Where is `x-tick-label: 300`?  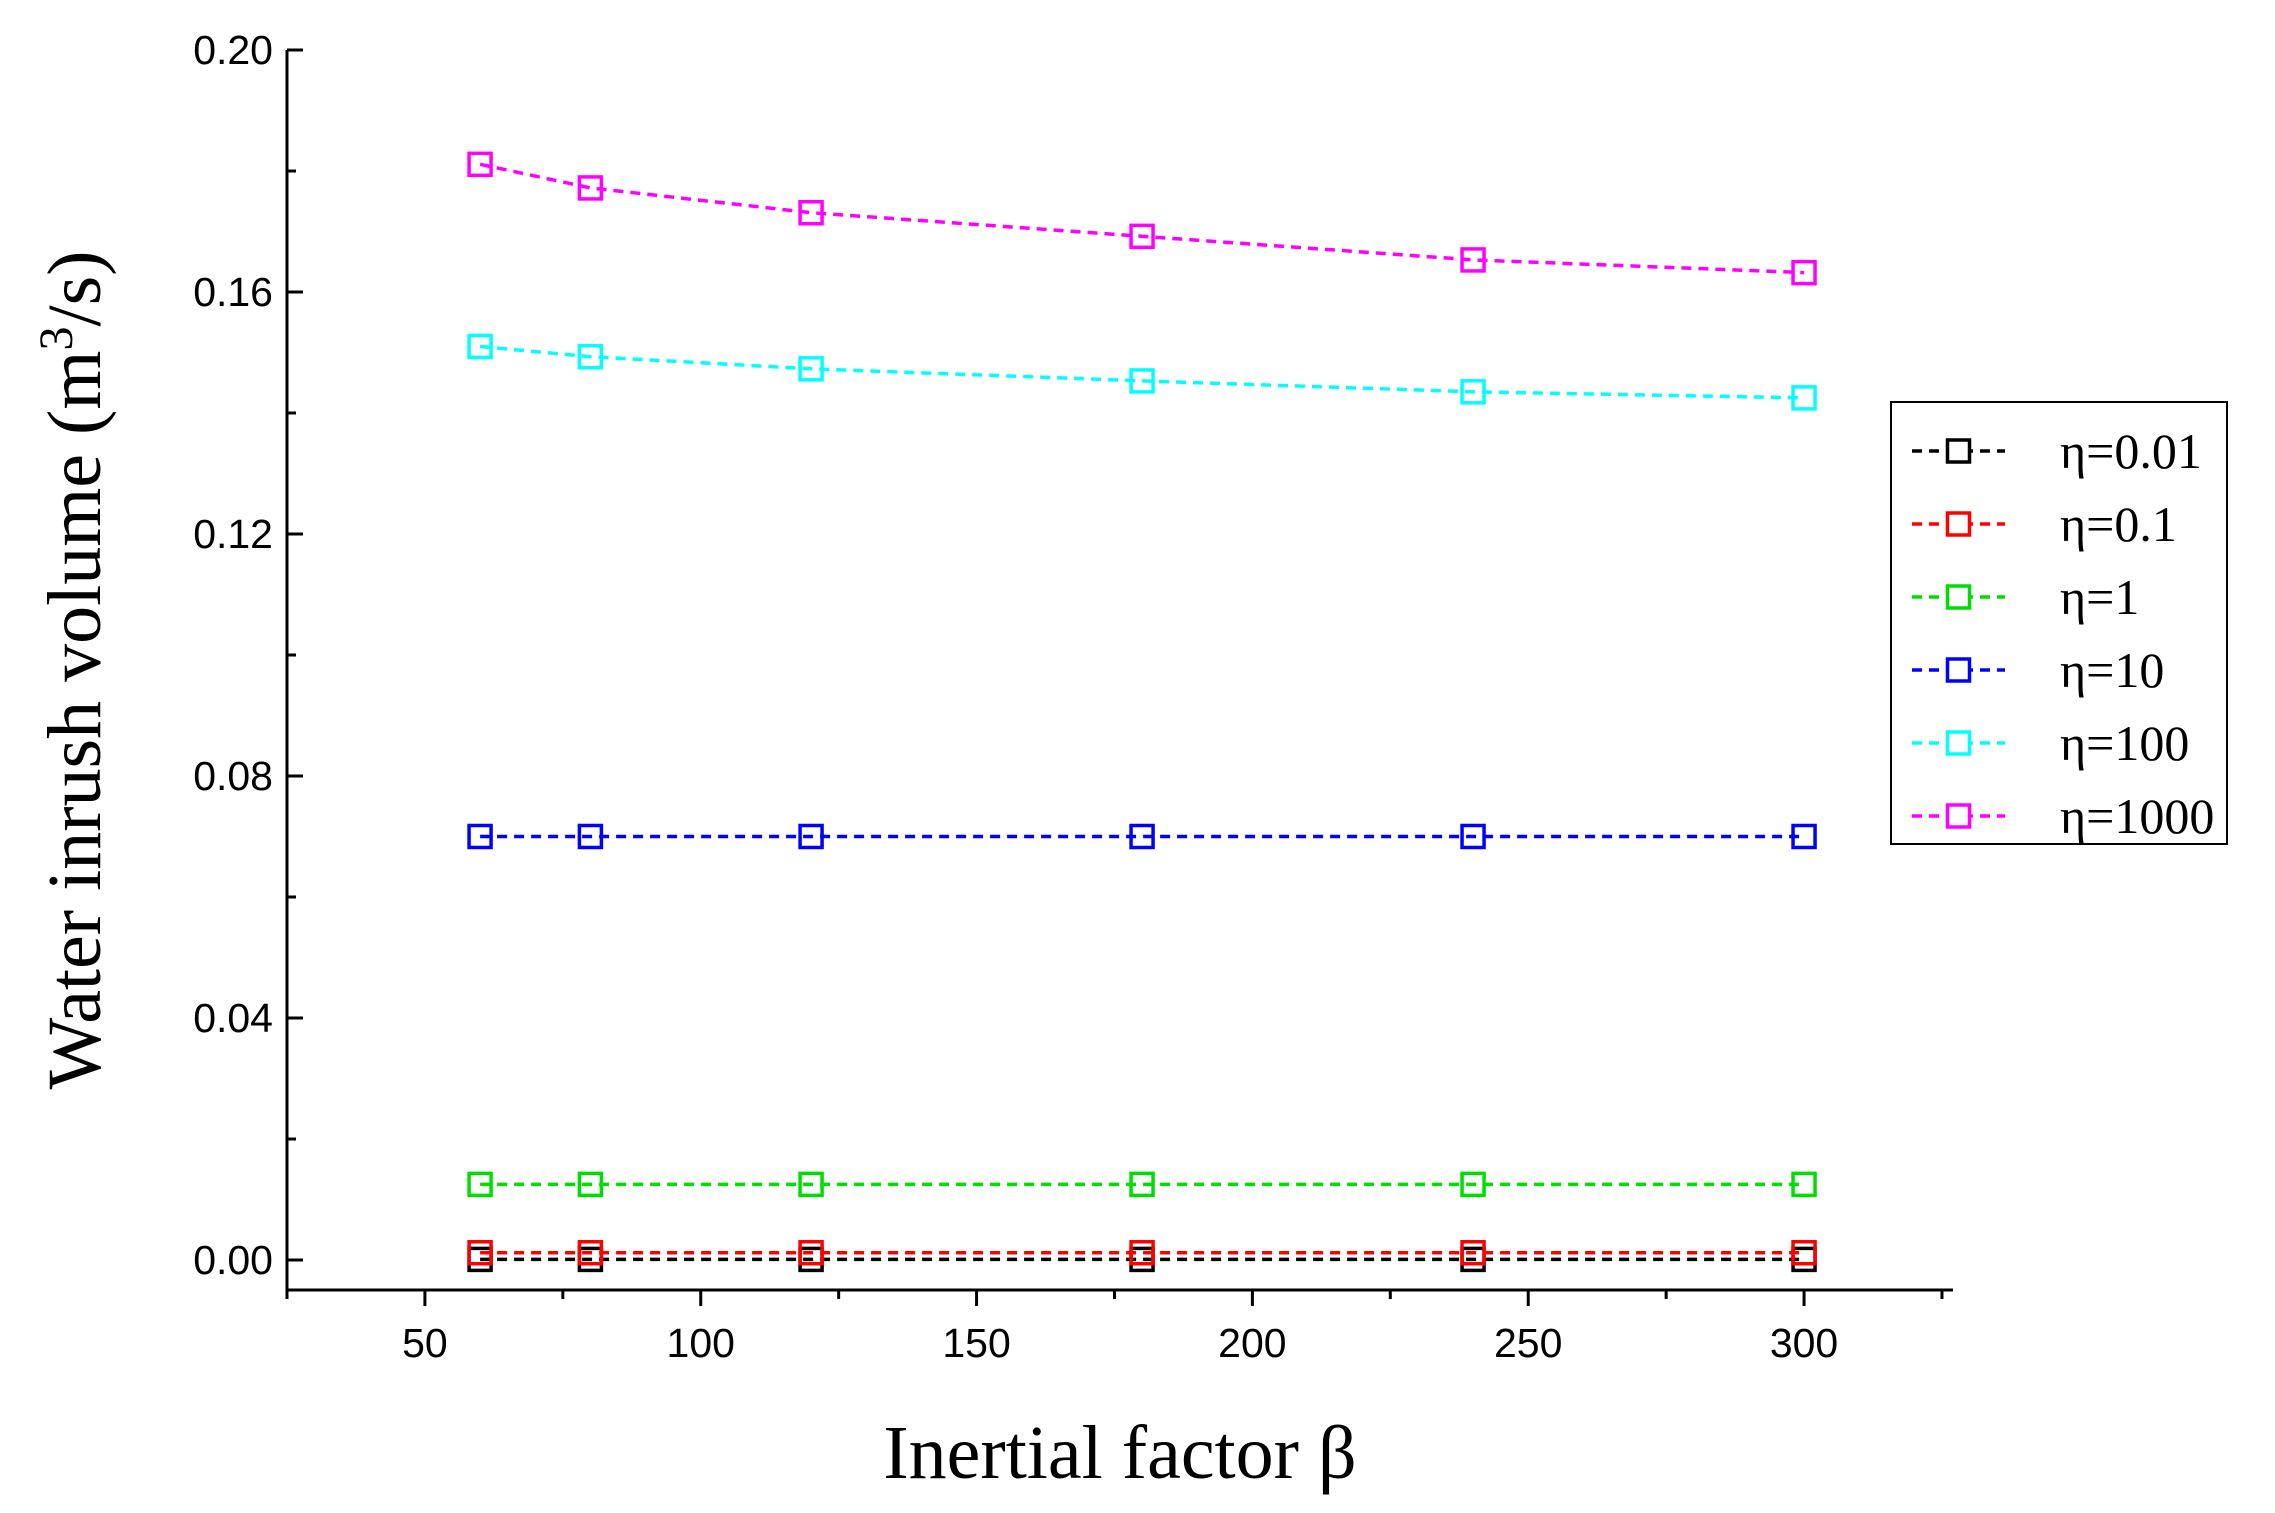
x-tick-label: 300 is located at coordinates (1804, 1343).